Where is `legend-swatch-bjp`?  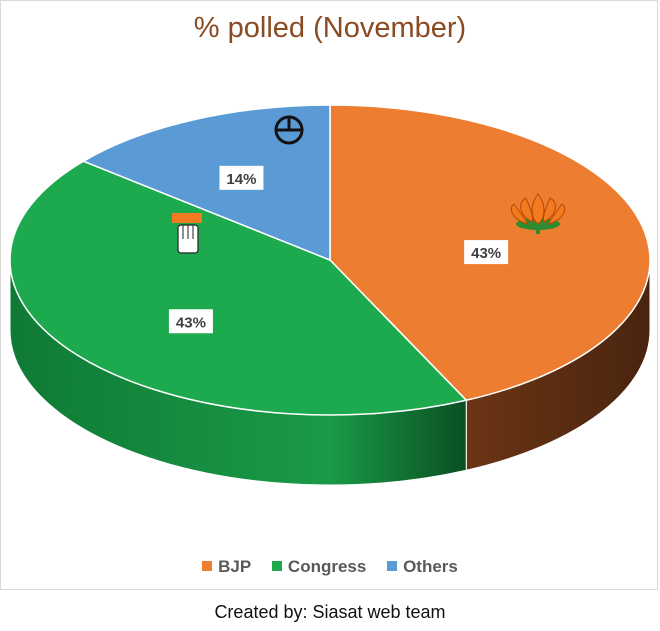
legend-swatch-bjp is located at coordinates (207, 566).